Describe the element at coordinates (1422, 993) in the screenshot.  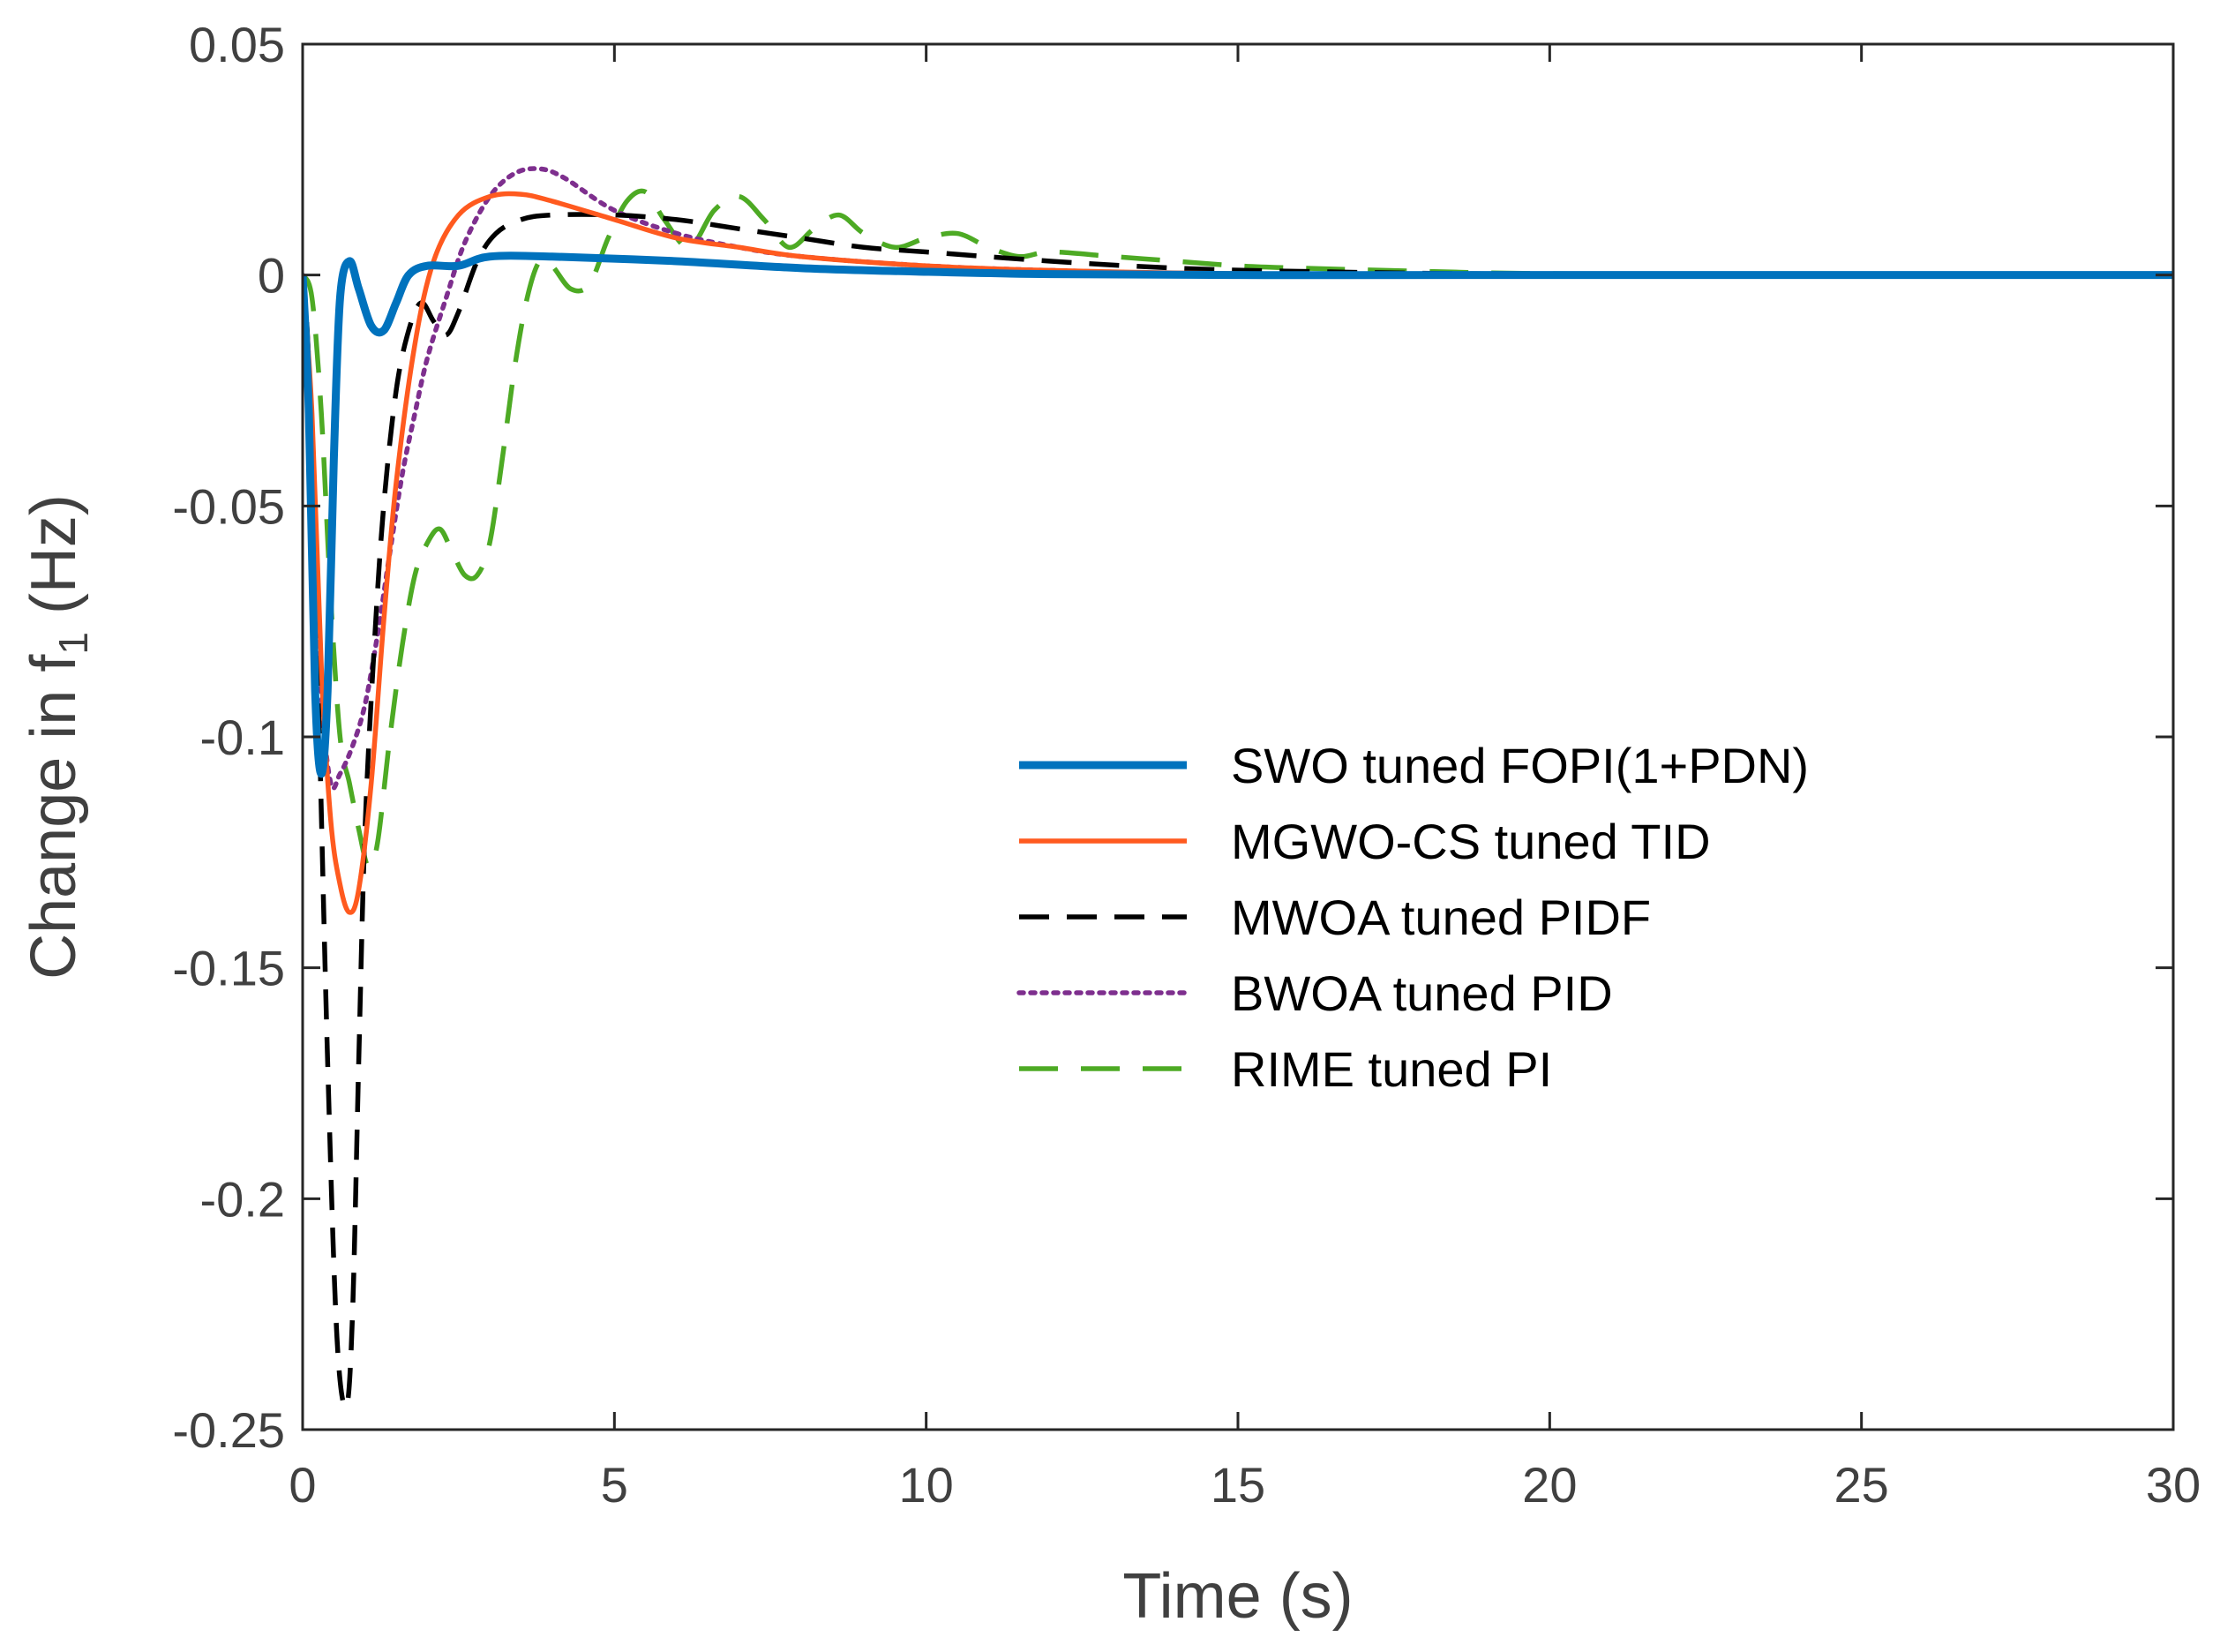
I see `legend-label-4: BWOA tuned PID` at that location.